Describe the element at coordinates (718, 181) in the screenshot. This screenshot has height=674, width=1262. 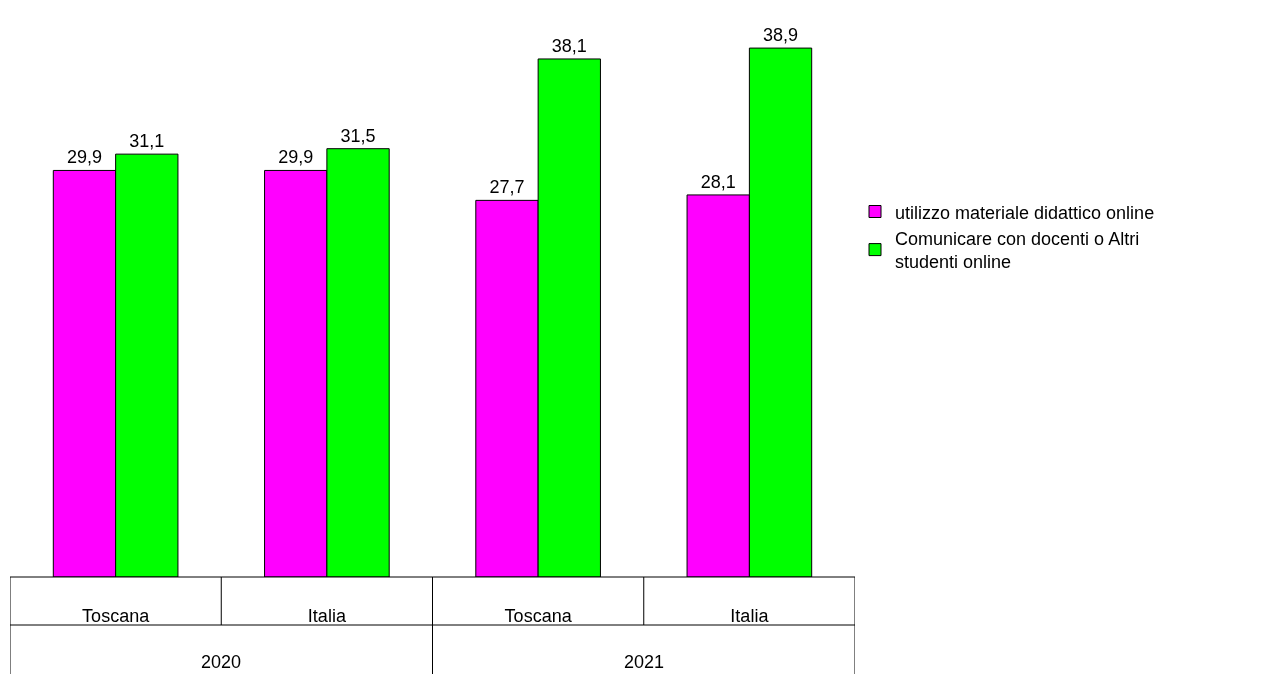
I see `data-label: 28,1` at that location.